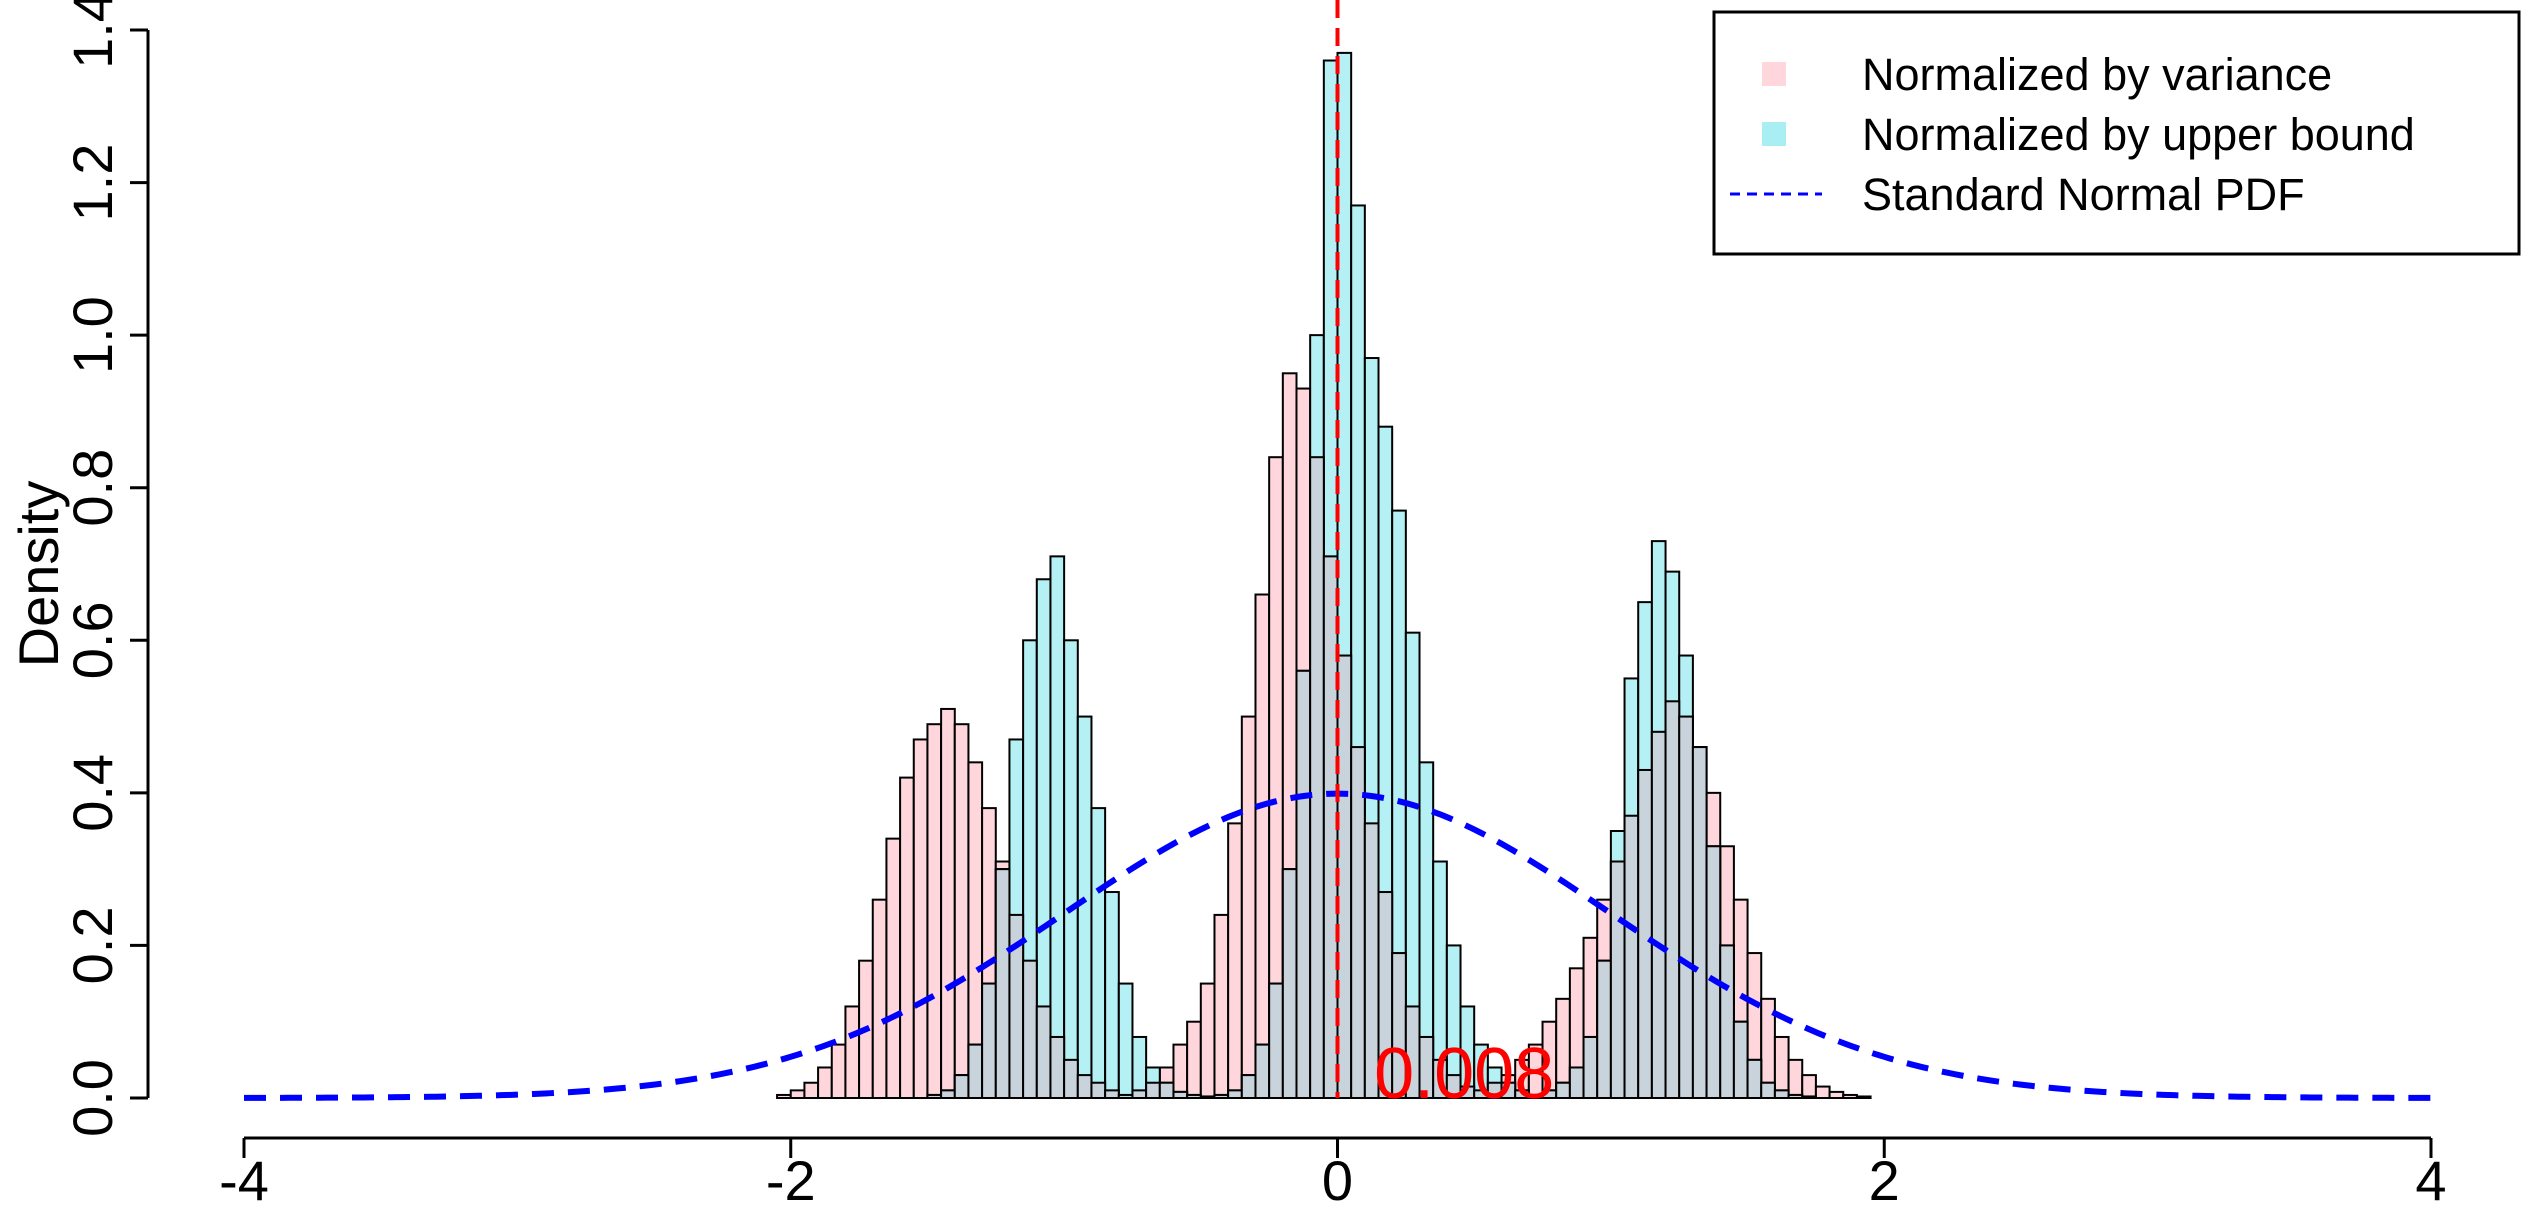  Describe the element at coordinates (2097, 74) in the screenshot. I see `legend-label: Normalized by variance` at that location.